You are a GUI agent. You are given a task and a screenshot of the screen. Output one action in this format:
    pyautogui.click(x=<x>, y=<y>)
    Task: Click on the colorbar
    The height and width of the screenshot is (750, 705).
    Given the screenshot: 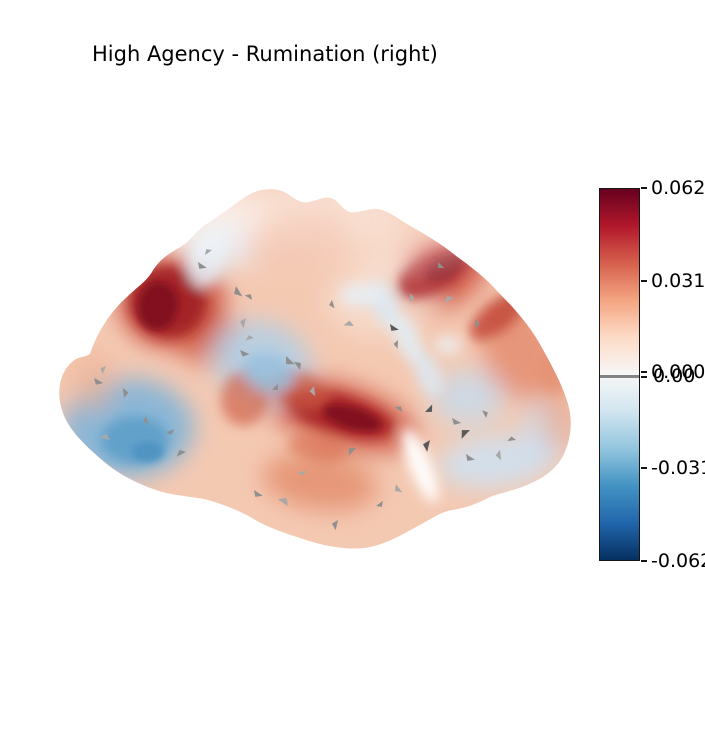 What is the action you would take?
    pyautogui.click(x=619, y=374)
    